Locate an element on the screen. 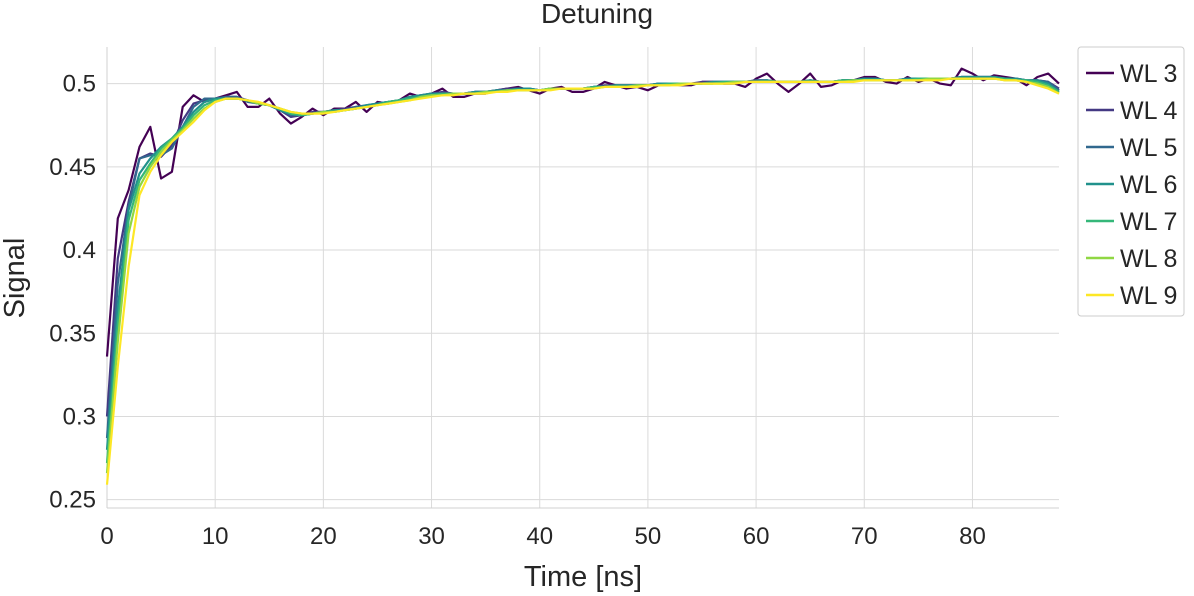 The height and width of the screenshot is (596, 1194). x-tick-label: 50 is located at coordinates (648, 536).